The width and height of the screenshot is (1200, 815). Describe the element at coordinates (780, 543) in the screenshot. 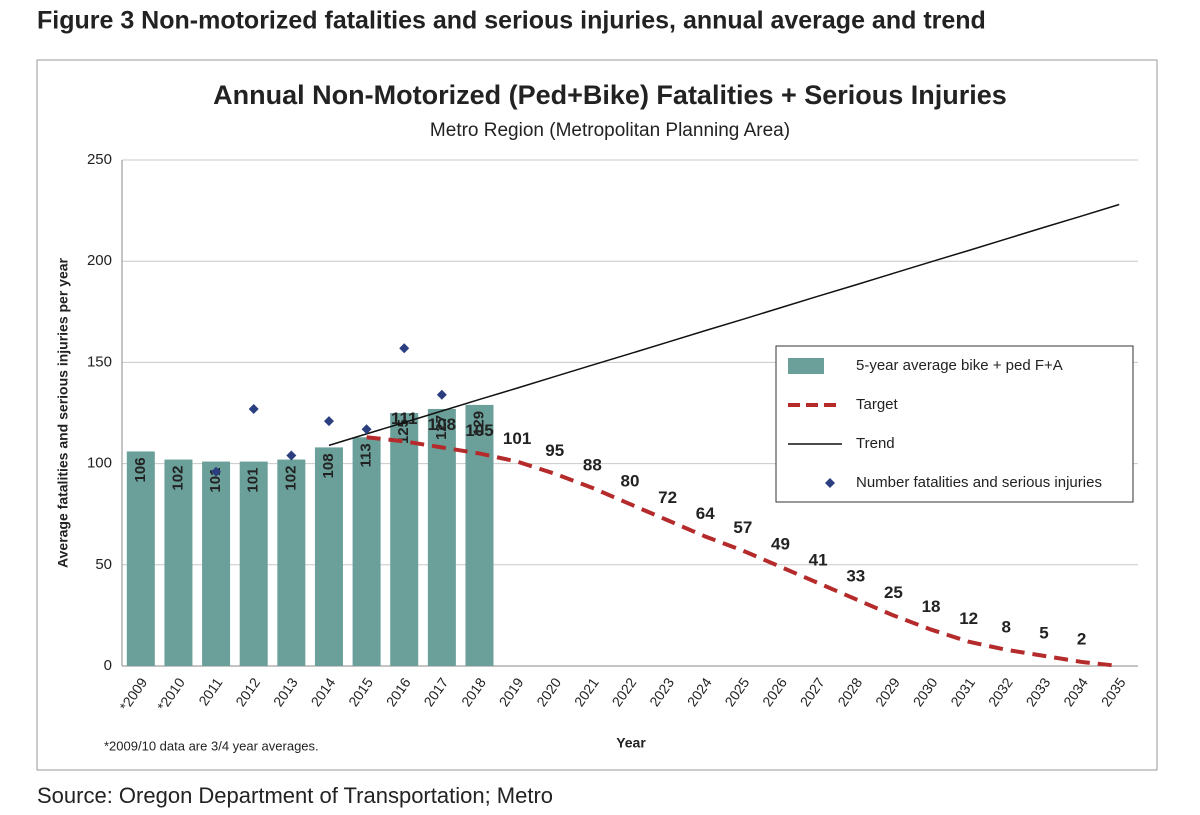

I see `target-label: 49` at that location.